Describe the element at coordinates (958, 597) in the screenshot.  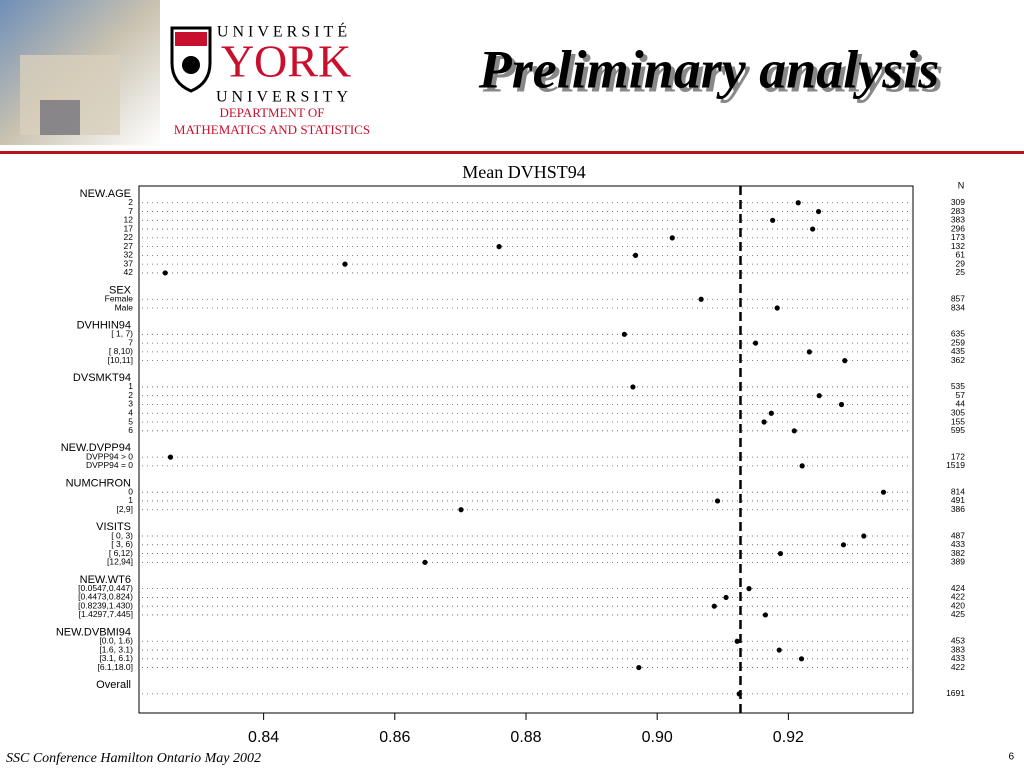
I see `n-value: 422` at that location.